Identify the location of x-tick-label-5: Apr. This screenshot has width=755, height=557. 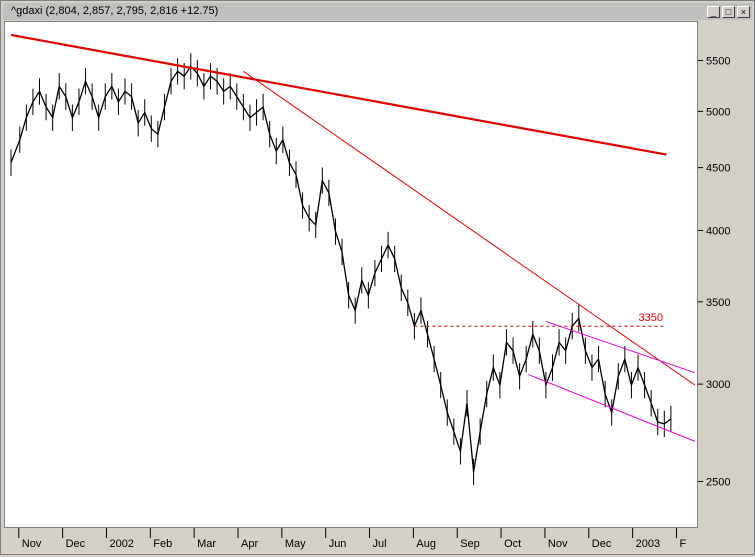
(249, 544).